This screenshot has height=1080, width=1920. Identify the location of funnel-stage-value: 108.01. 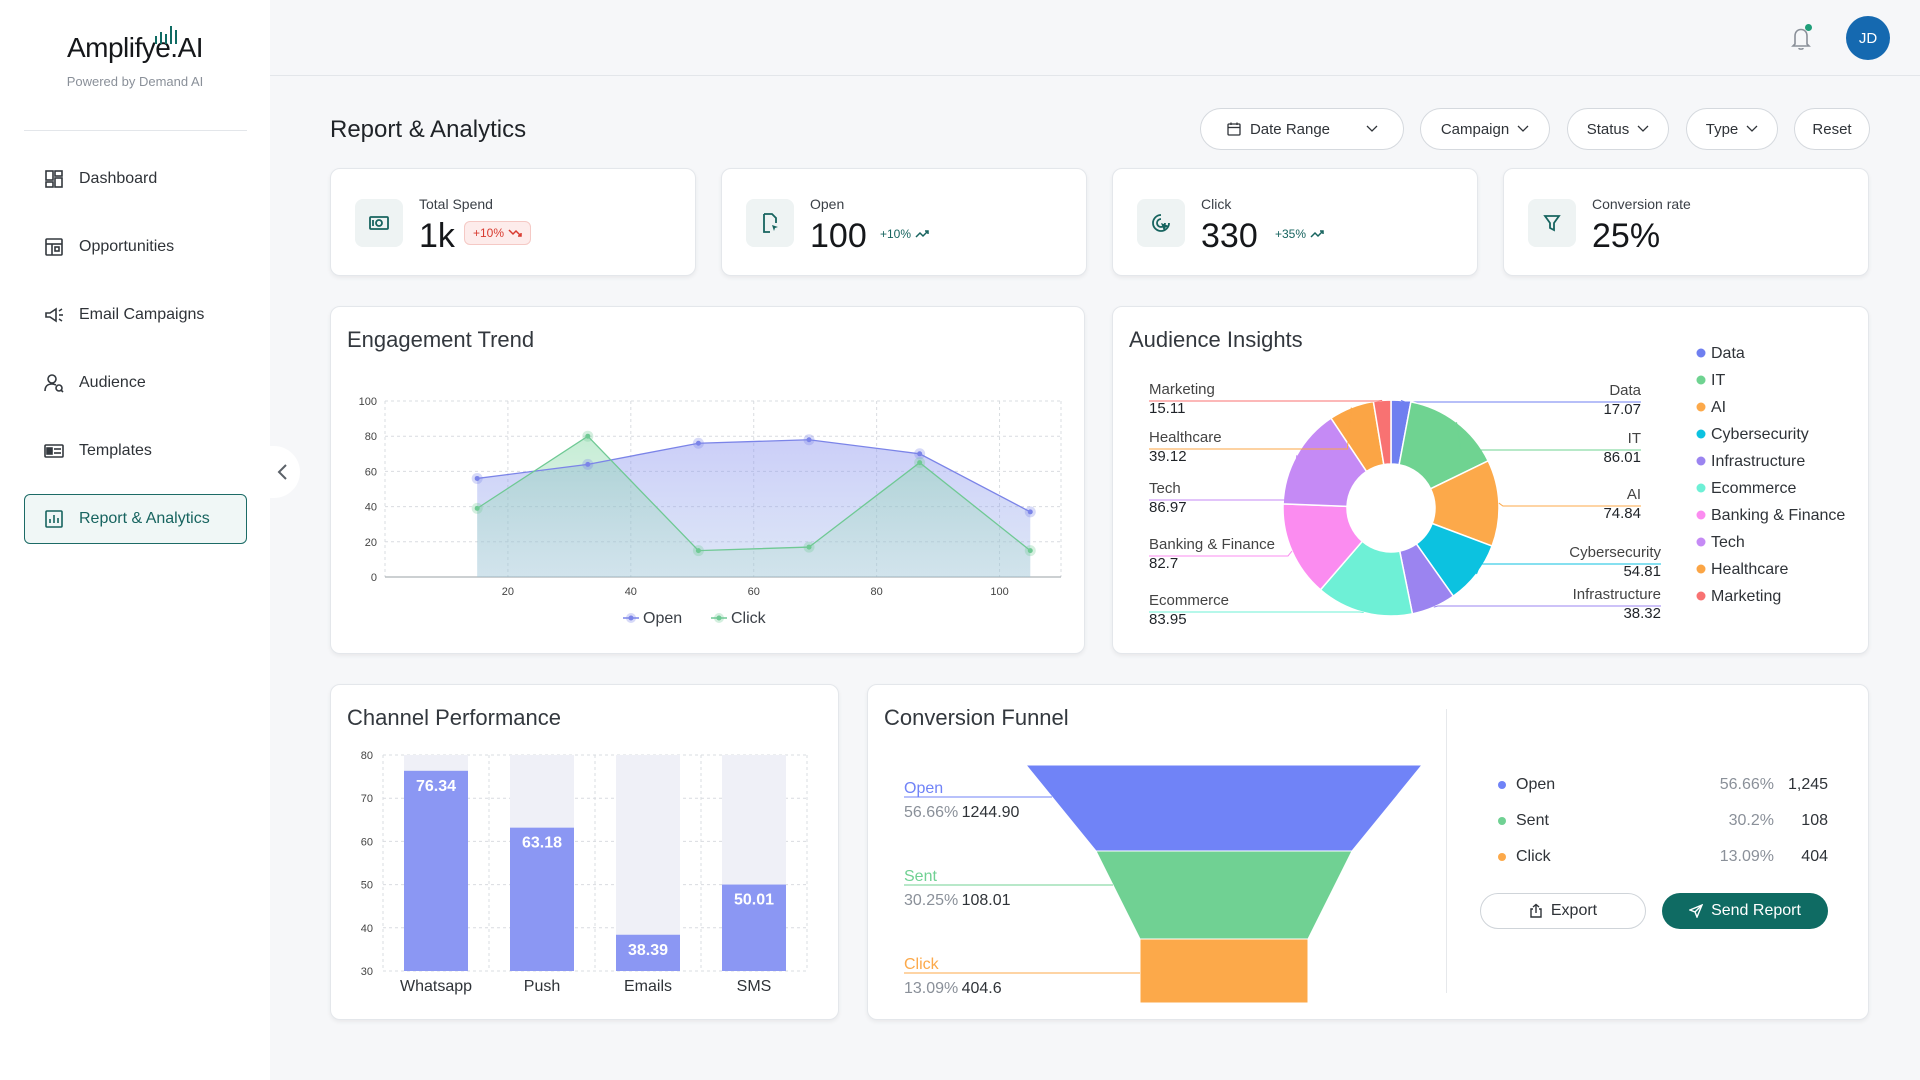
(986, 900).